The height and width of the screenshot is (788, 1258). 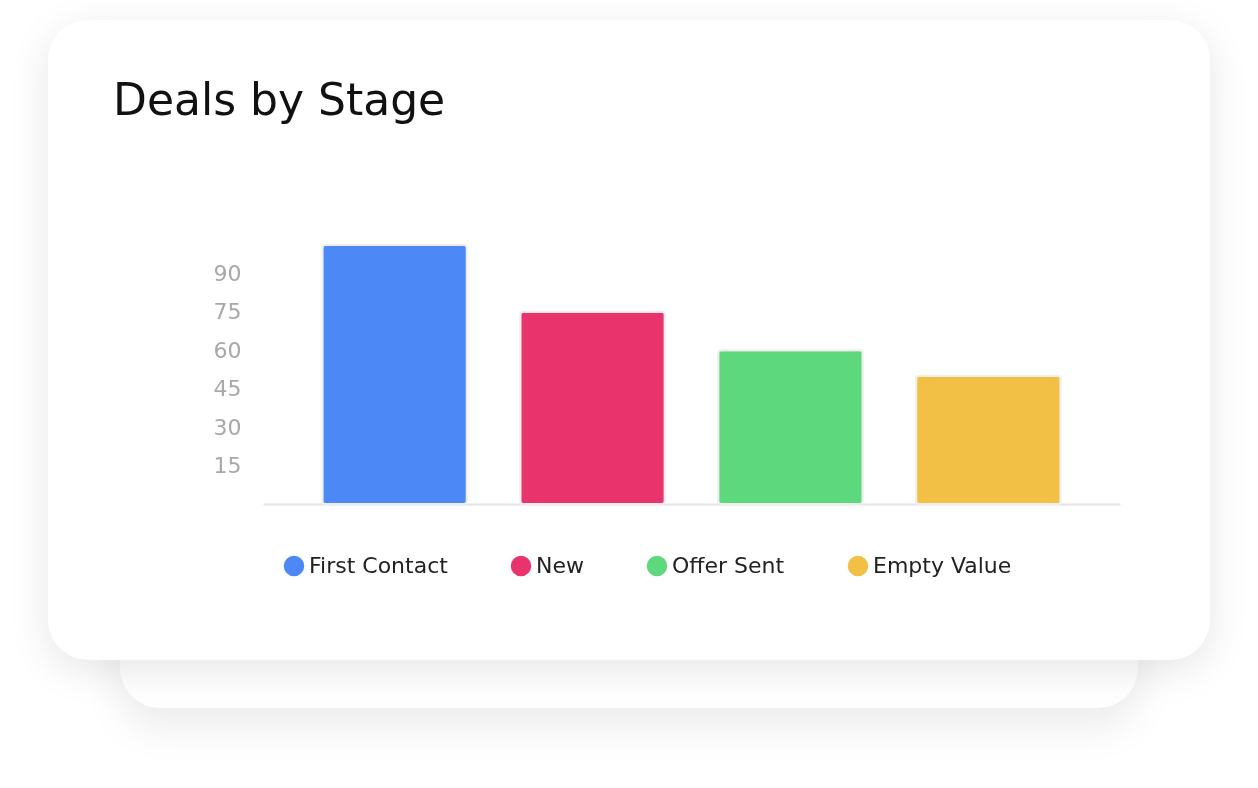 What do you see at coordinates (560, 565) in the screenshot?
I see `legend-label: New` at bounding box center [560, 565].